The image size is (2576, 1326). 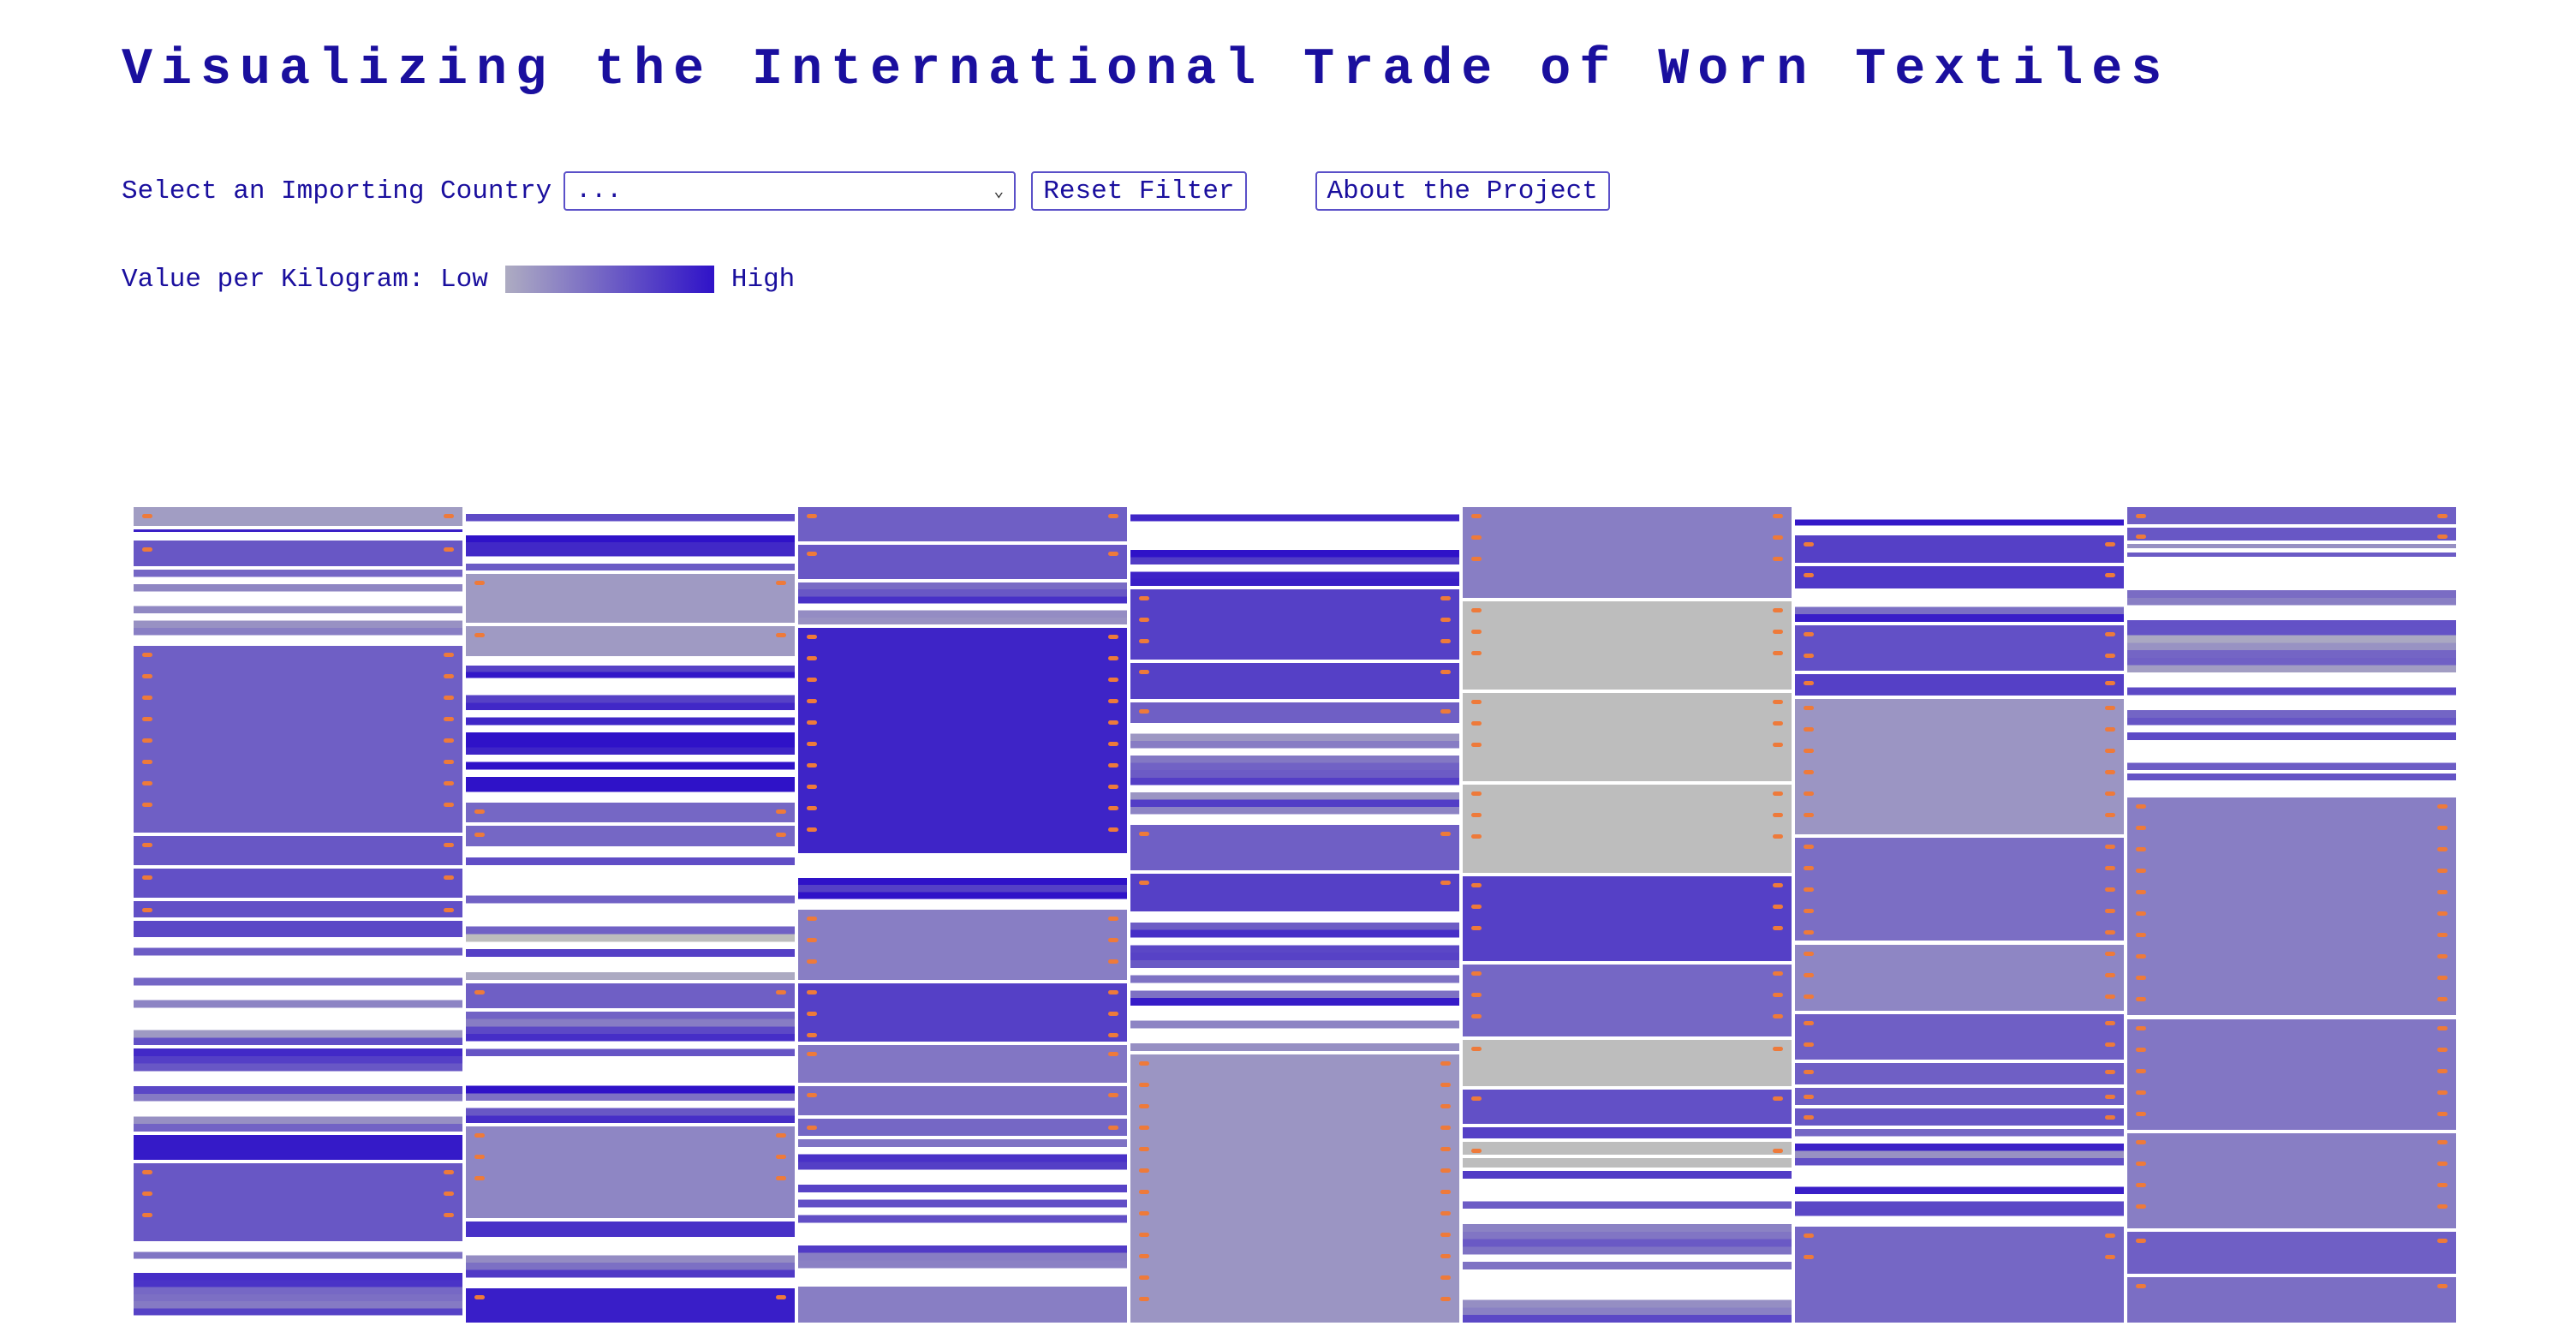 What do you see at coordinates (790, 191) in the screenshot?
I see `importing-country-select: ... ⌄` at bounding box center [790, 191].